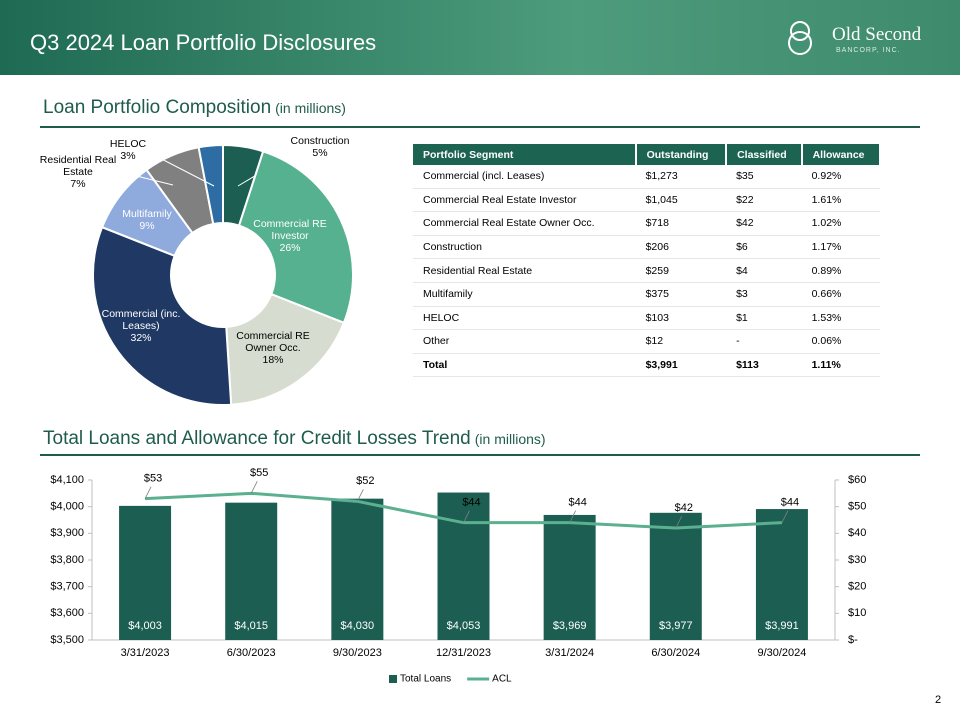  Describe the element at coordinates (78, 184) in the screenshot. I see `slice-value: 7%` at that location.